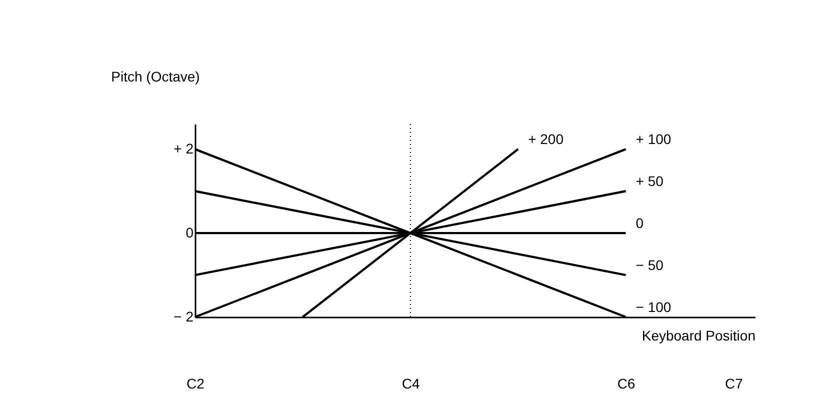 This screenshot has height=407, width=822. I want to click on series-label: − 50, so click(650, 265).